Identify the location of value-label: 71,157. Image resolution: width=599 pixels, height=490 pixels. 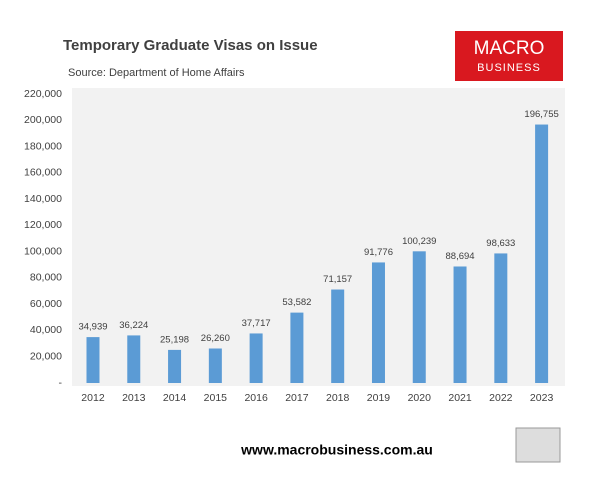
(337, 279).